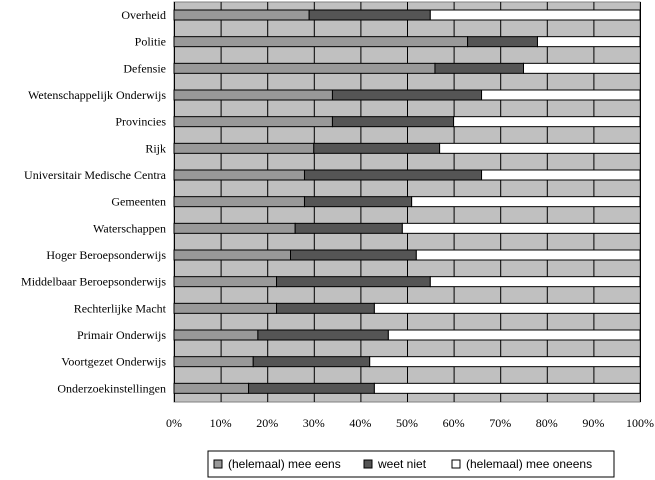 Image resolution: width=655 pixels, height=480 pixels. Describe the element at coordinates (140, 122) in the screenshot. I see `category-label: Provincies` at that location.